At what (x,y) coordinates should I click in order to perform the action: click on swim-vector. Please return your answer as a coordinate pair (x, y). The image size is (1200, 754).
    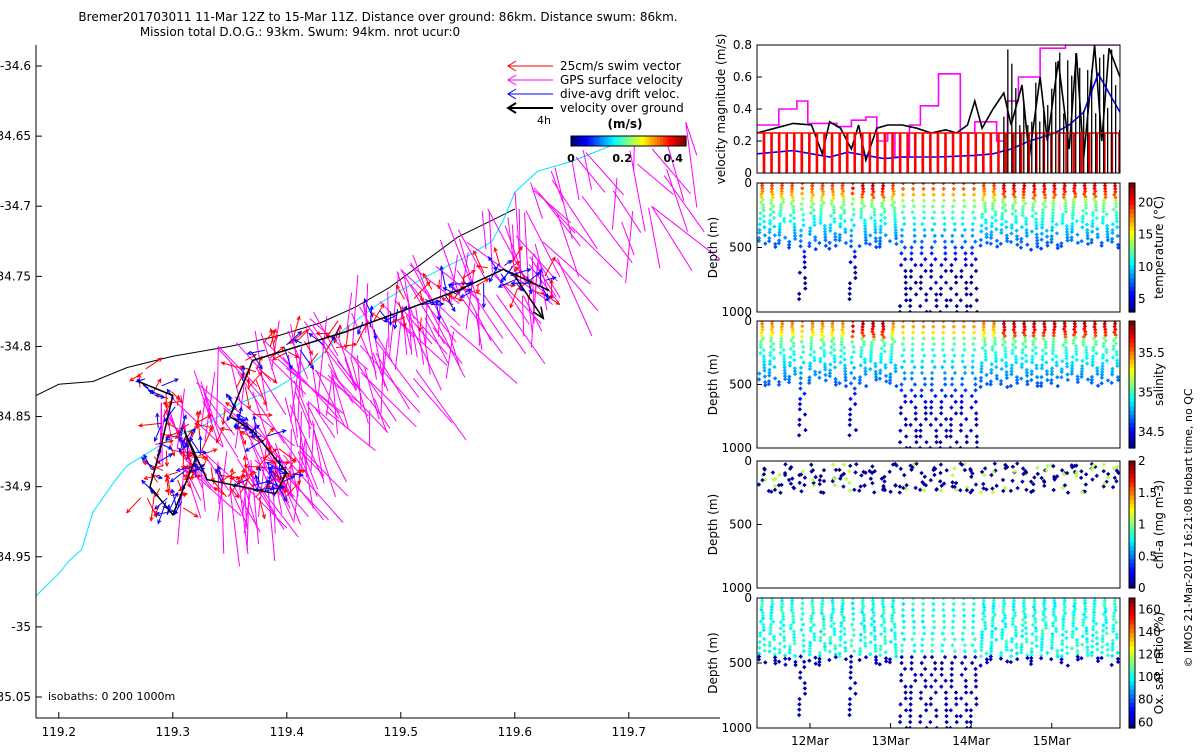
    Looking at the image, I should click on (482, 282).